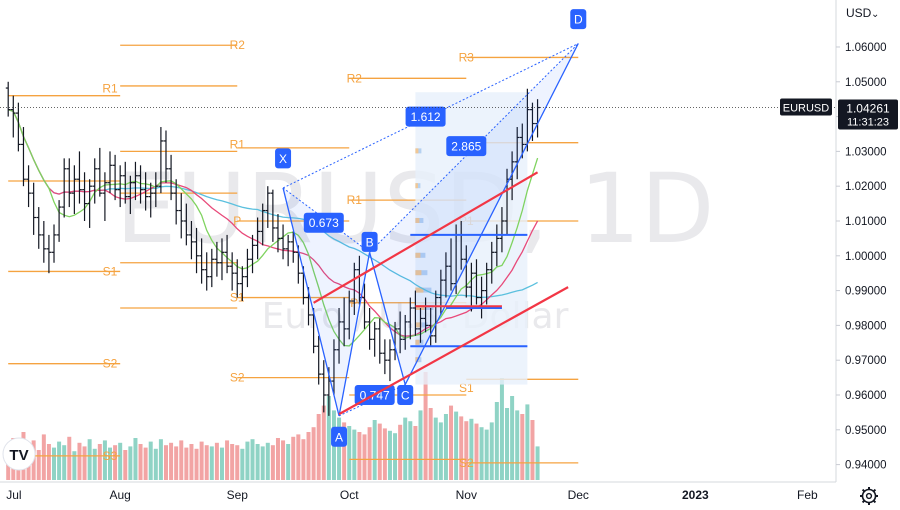 Image resolution: width=900 pixels, height=510 pixels. Describe the element at coordinates (875, 14) in the screenshot. I see `chevron-down-icon: ⌄` at that location.